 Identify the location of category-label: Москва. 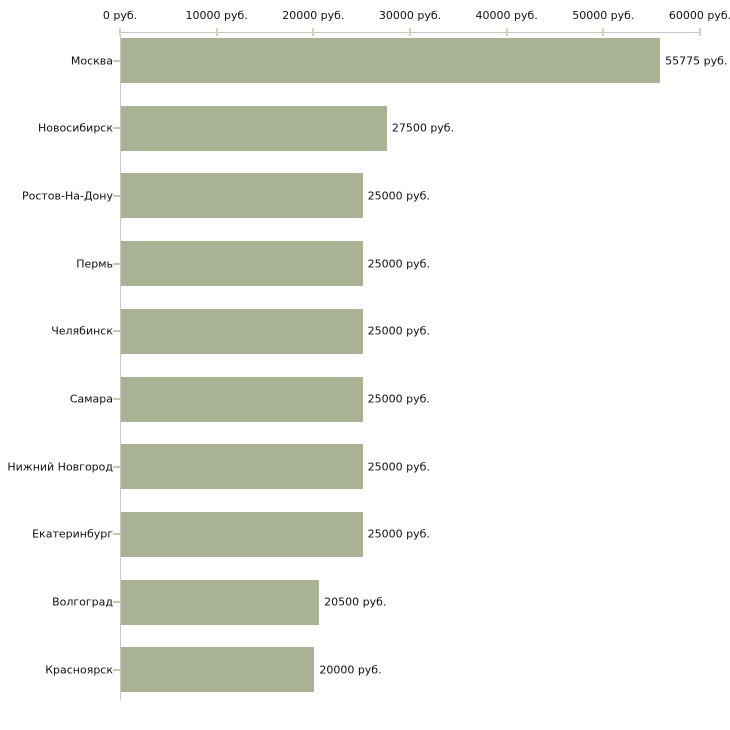
(91, 60).